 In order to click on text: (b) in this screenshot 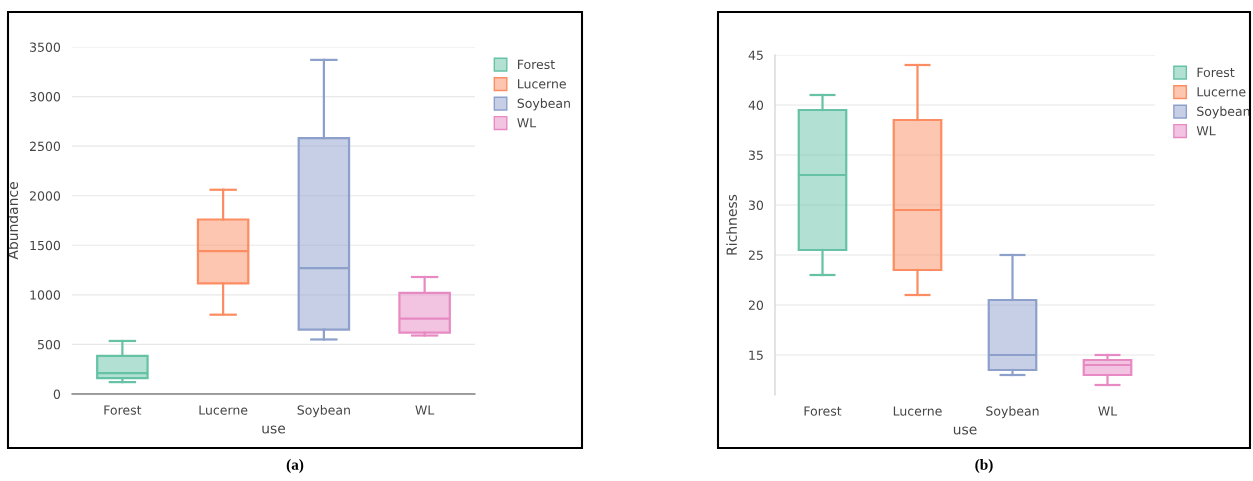, I will do `click(984, 466)`.